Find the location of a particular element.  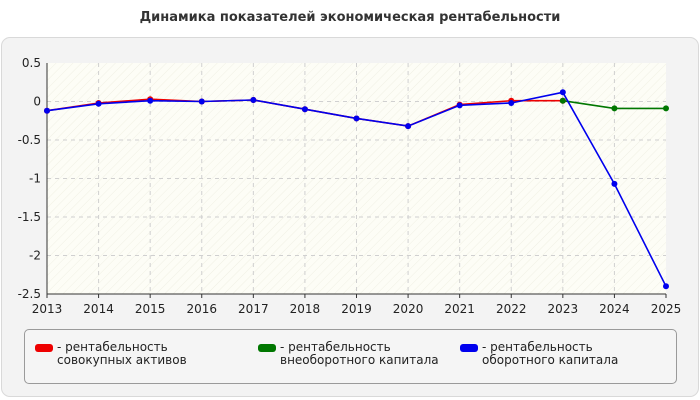

x-tick-label: 2021 is located at coordinates (459, 309).